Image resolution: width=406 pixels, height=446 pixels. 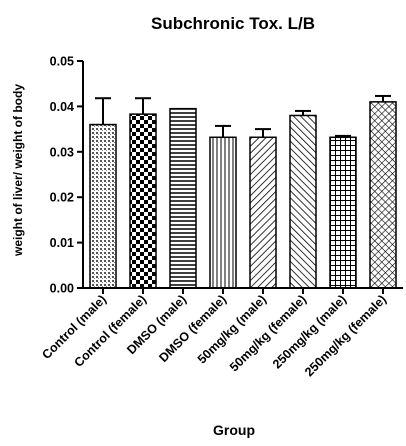 What do you see at coordinates (243, 116) in the screenshot?
I see `error-bars` at bounding box center [243, 116].